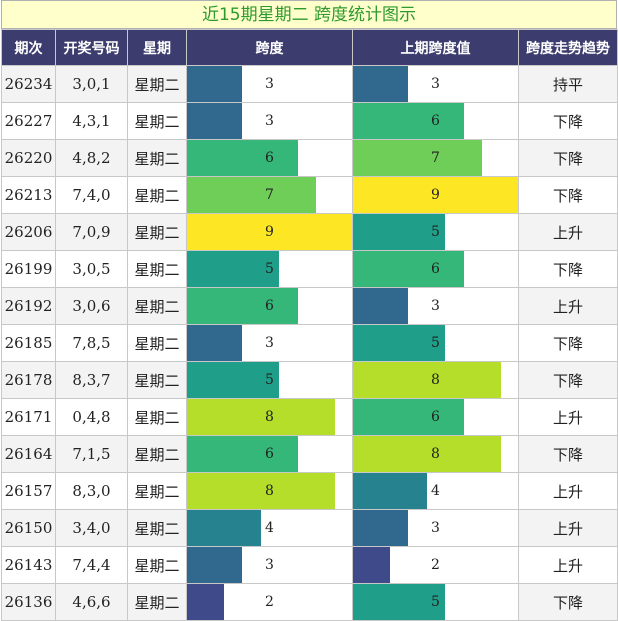 The width and height of the screenshot is (618, 621). I want to click on page-title: 近15期星期二 跨度统计图示, so click(309, 14).